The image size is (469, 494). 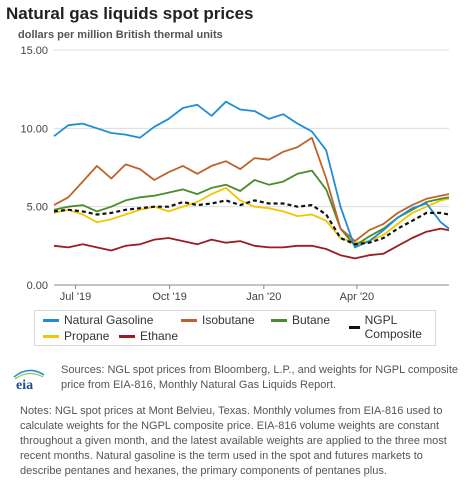 What do you see at coordinates (34, 51) in the screenshot?
I see `y-tick-label: 15.00` at bounding box center [34, 51].